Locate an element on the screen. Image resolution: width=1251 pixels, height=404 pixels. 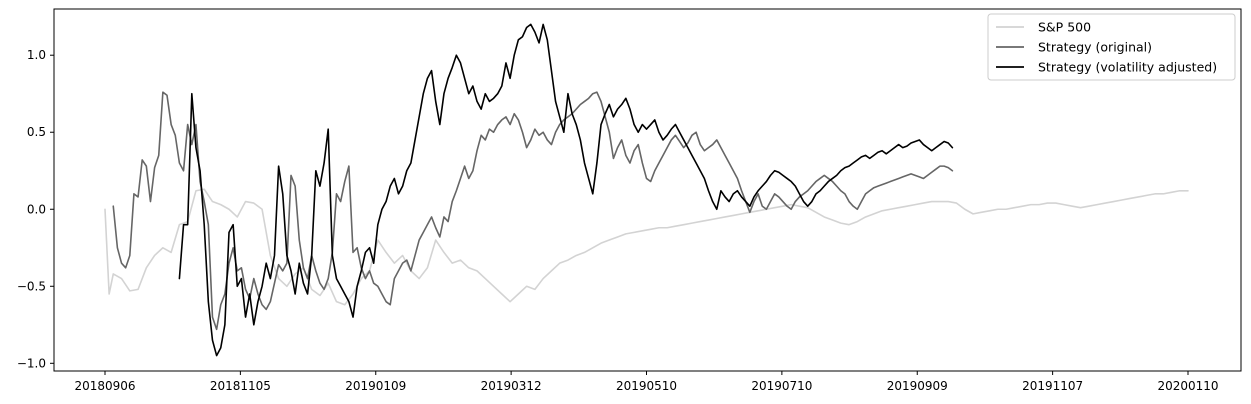
x-tick-label: 20190710 is located at coordinates (781, 386).